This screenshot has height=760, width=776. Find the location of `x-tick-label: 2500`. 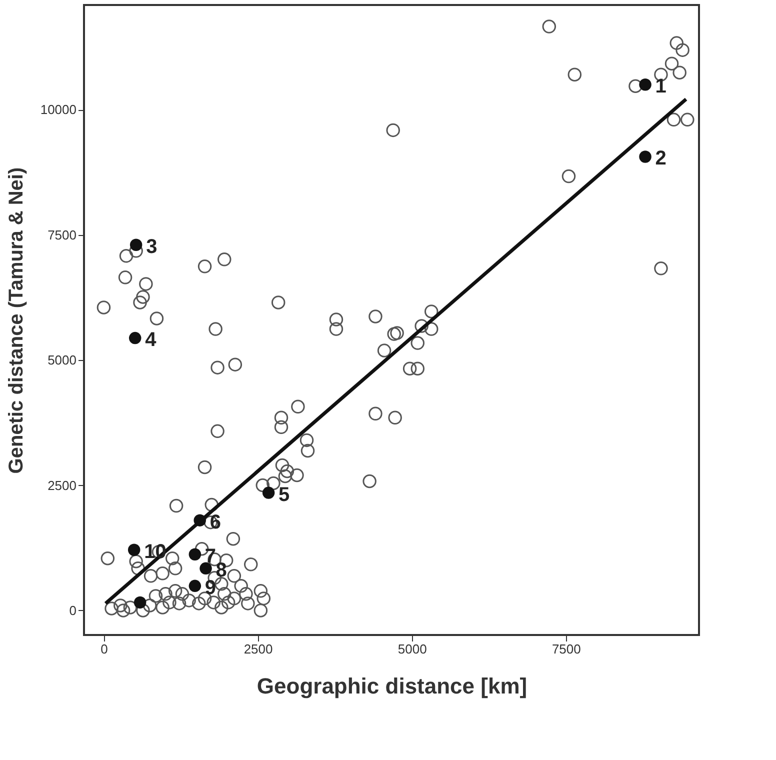

x-tick-label: 2500 is located at coordinates (258, 649).